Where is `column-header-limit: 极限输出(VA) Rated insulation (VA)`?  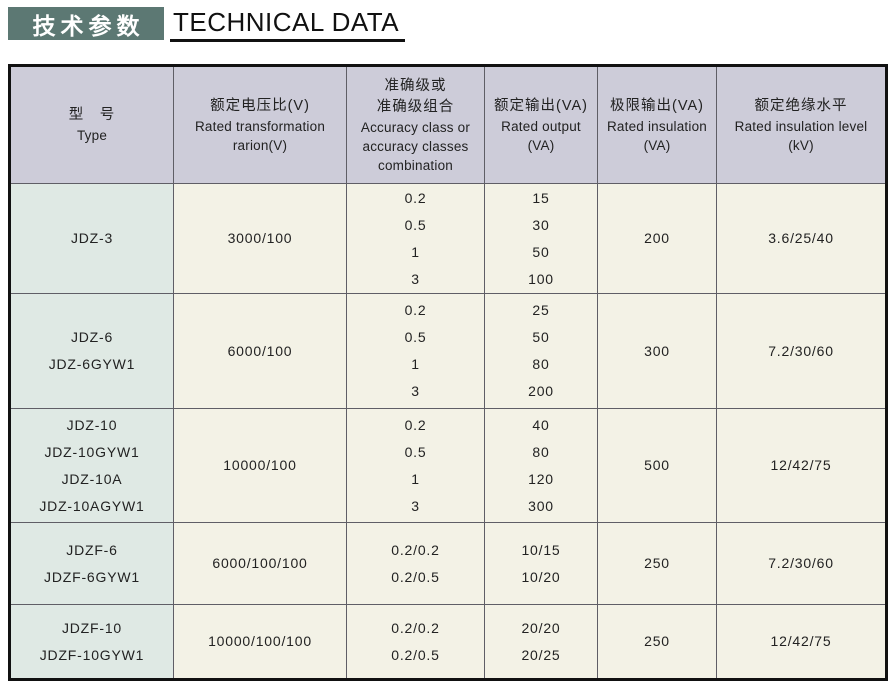
column-header-limit: 极限输出(VA) Rated insulation (VA) is located at coordinates (657, 124).